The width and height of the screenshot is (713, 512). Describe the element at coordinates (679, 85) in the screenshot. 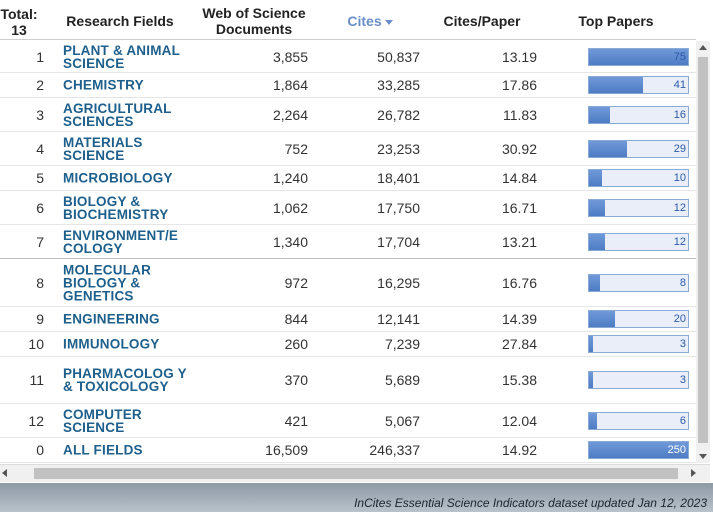

I see `top-papers-count: 41` at that location.